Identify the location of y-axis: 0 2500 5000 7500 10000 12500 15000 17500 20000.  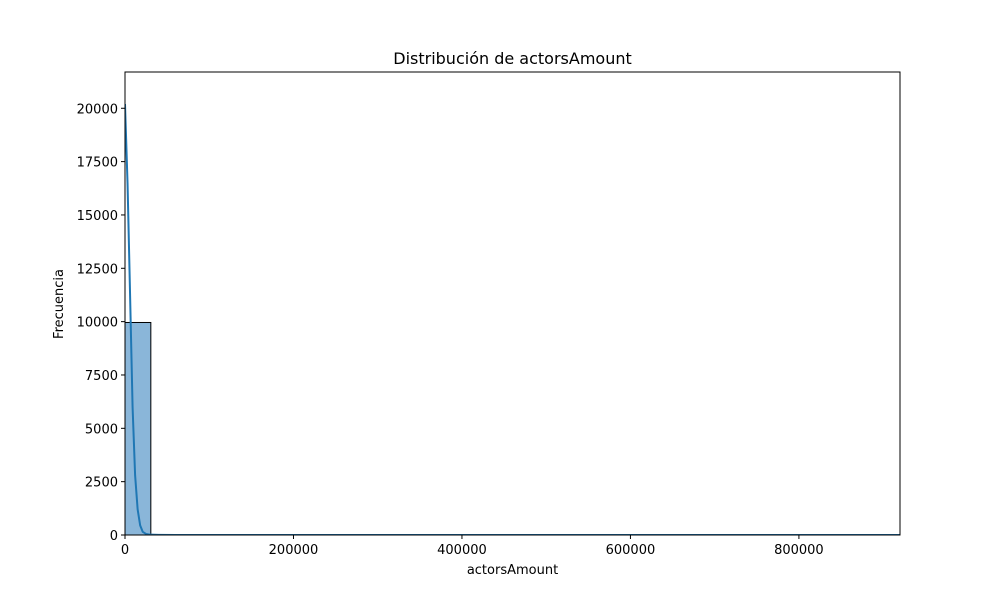
(101, 323).